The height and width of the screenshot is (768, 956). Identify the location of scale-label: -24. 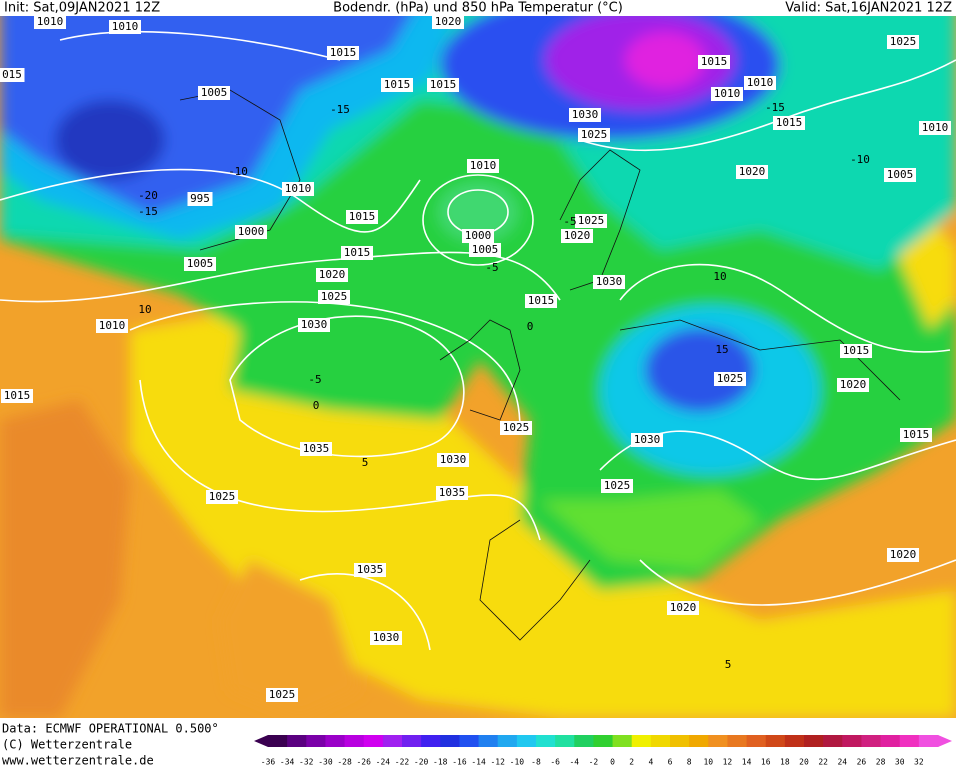
(383, 762).